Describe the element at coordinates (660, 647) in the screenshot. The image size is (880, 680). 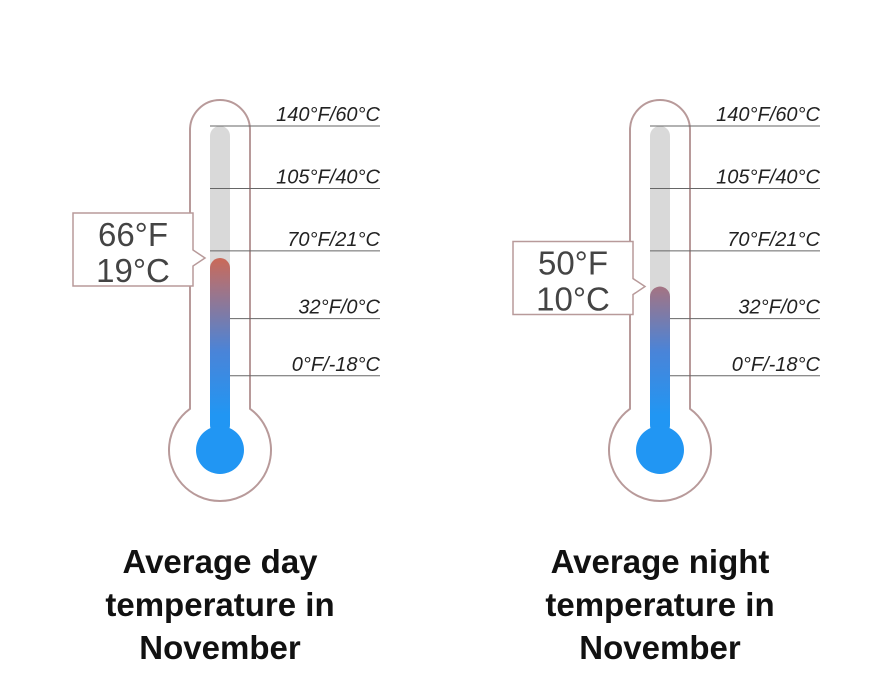
I see `caption-night-line-3: November` at that location.